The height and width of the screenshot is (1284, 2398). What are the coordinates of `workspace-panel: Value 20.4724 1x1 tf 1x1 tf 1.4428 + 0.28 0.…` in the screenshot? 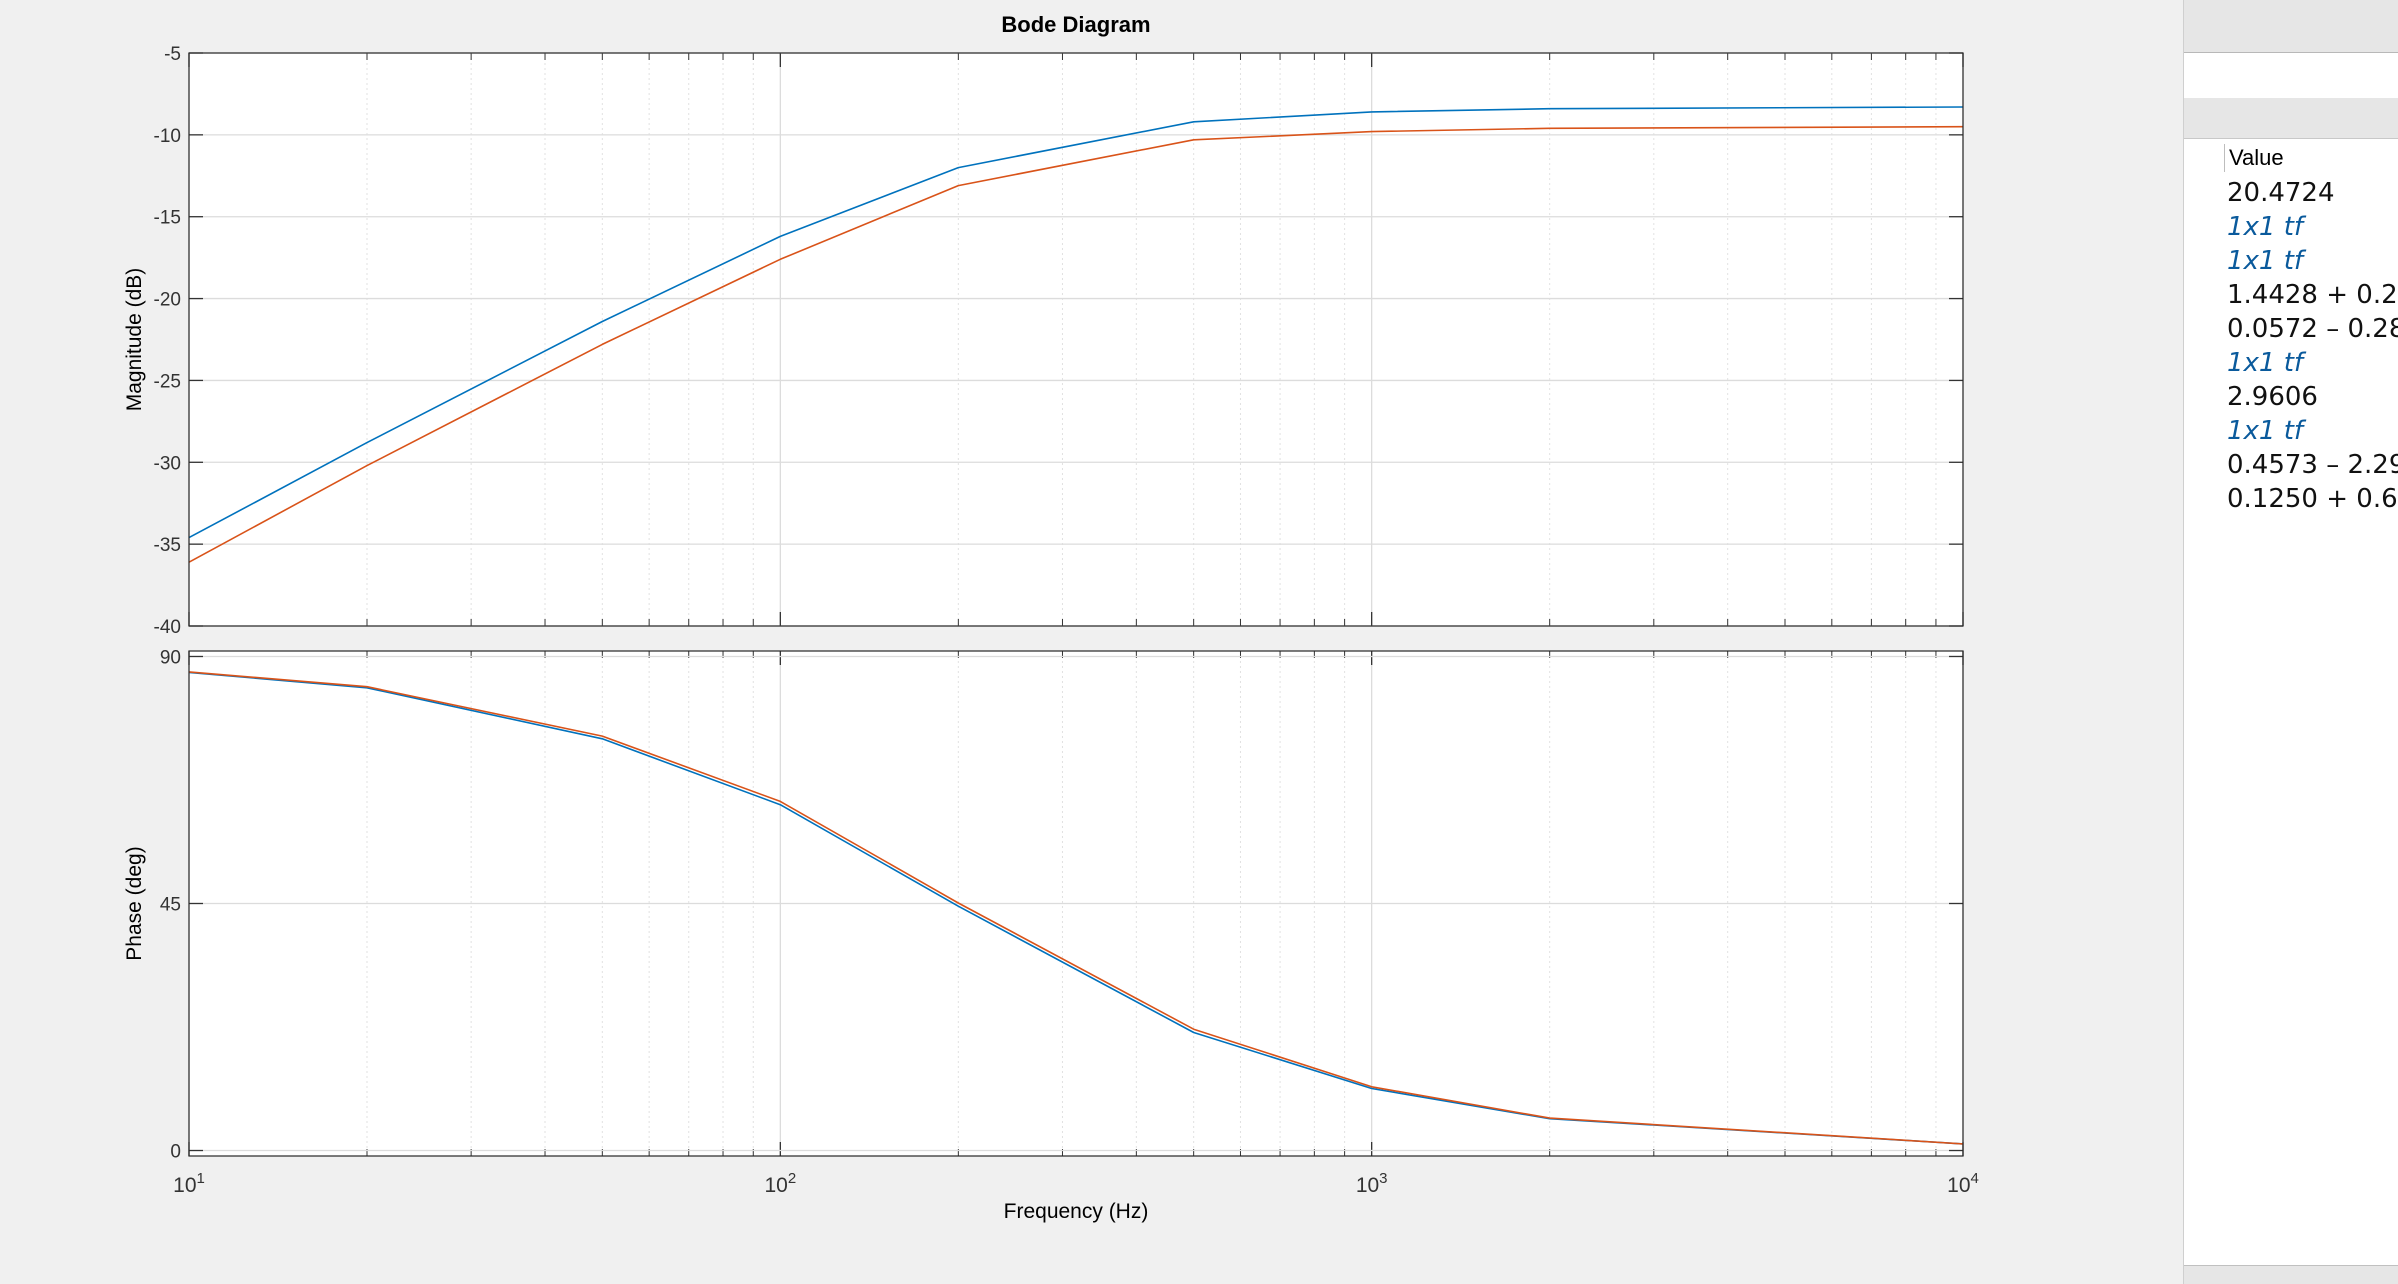 It's located at (2290, 642).